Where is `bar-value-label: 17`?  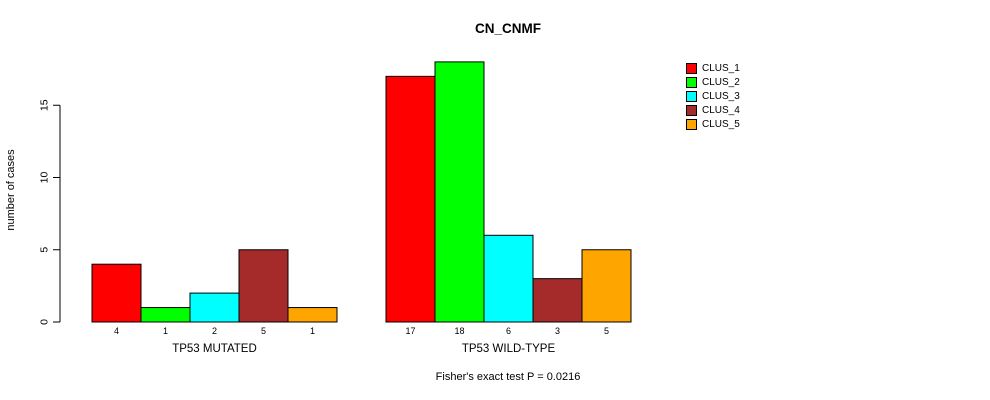 bar-value-label: 17 is located at coordinates (410, 331).